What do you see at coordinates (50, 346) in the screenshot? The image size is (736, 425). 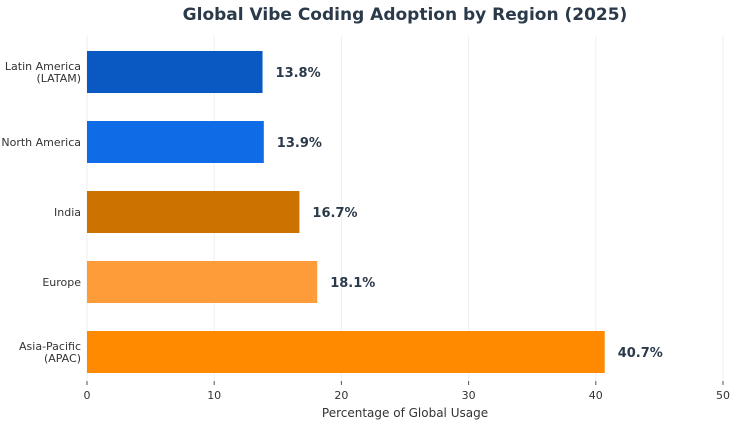 I see `category-label: Asia-Pacific` at bounding box center [50, 346].